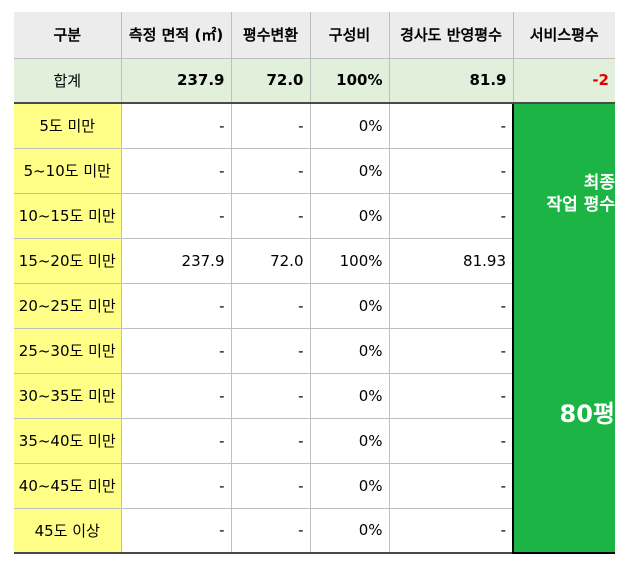 Image resolution: width=628 pixels, height=580 pixels. What do you see at coordinates (580, 205) in the screenshot?
I see `final-label-line2: 작업 평수` at bounding box center [580, 205].